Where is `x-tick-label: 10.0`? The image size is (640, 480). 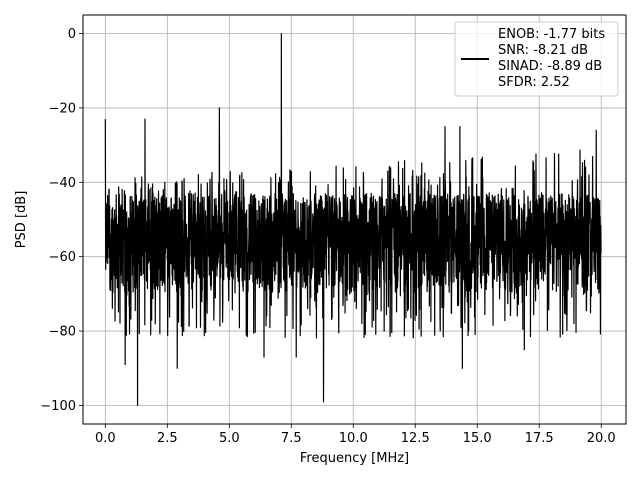
x-tick-label: 10.0 is located at coordinates (353, 438).